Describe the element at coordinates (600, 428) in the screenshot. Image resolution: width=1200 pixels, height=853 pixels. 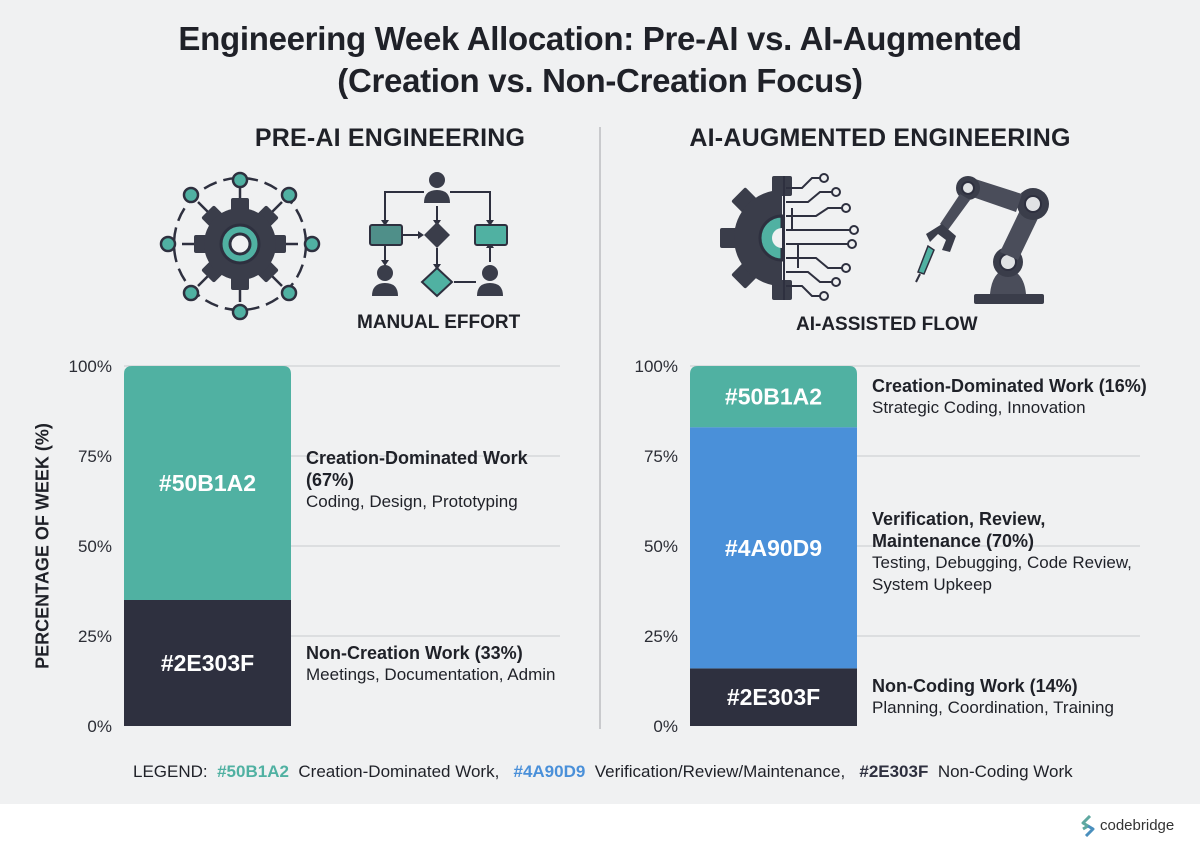
I see `panel-divider` at that location.